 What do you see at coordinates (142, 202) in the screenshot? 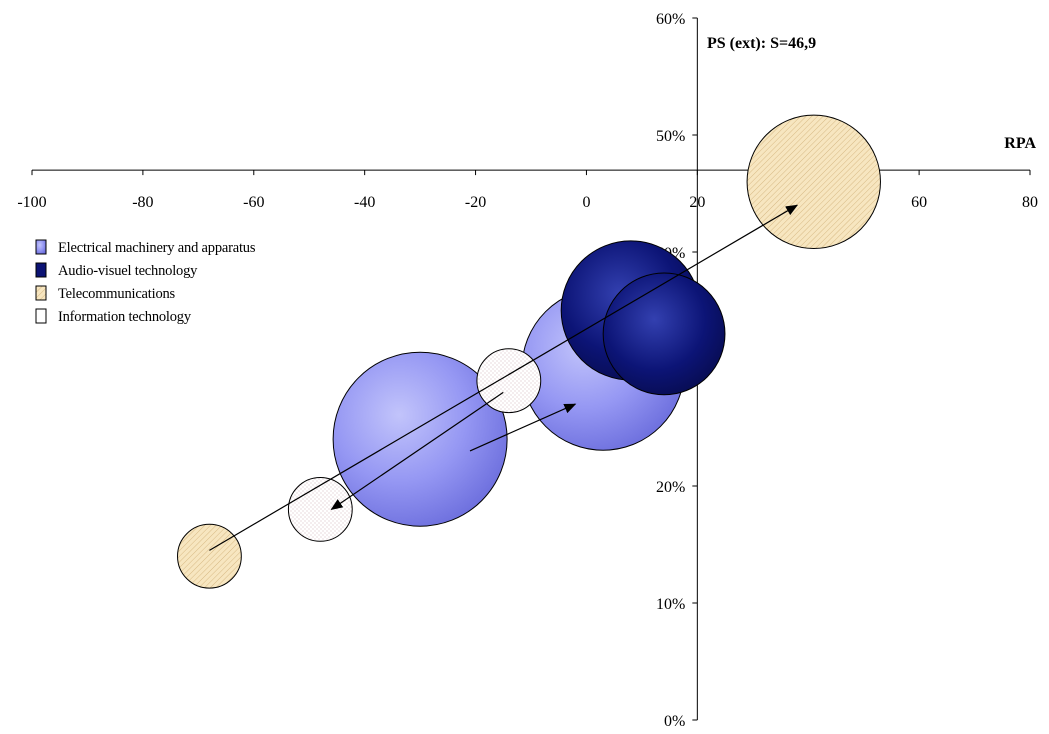
I see `x-tick-label: -80` at bounding box center [142, 202].